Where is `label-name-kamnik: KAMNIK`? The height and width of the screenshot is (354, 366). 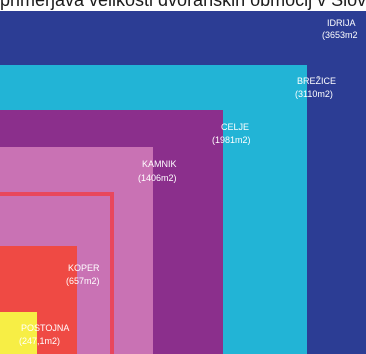 label-name-kamnik: KAMNIK is located at coordinates (159, 164).